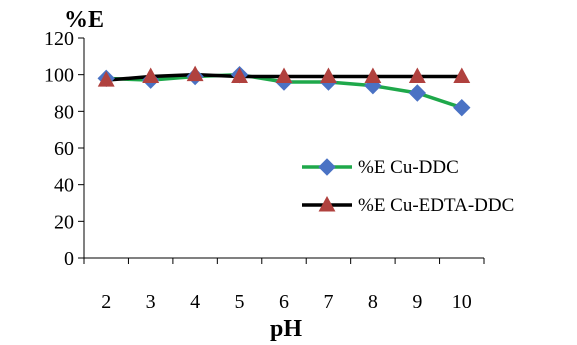  I want to click on x-tick-label: 10, so click(462, 302).